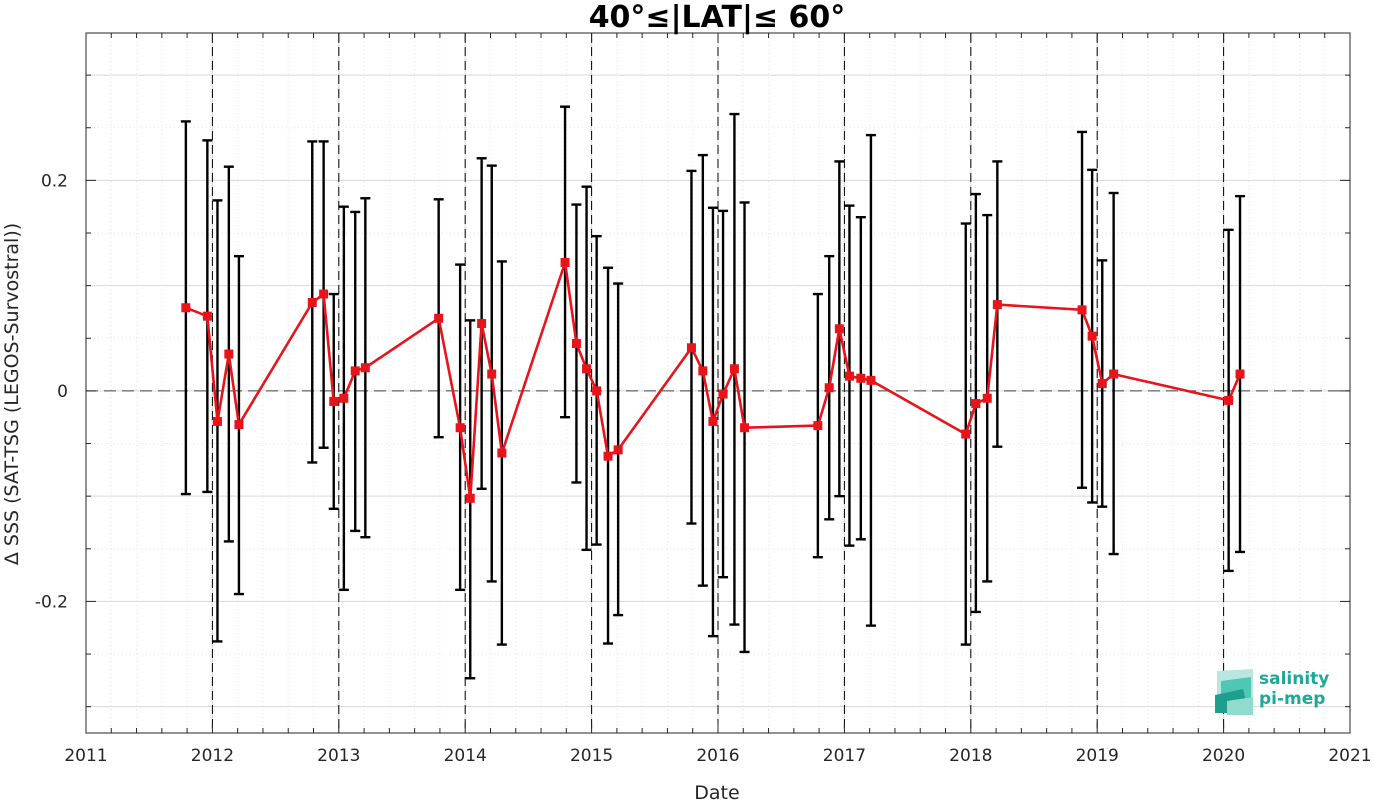 This screenshot has height=801, width=1374. What do you see at coordinates (1097, 756) in the screenshot?
I see `x-tick-label: 2019` at bounding box center [1097, 756].